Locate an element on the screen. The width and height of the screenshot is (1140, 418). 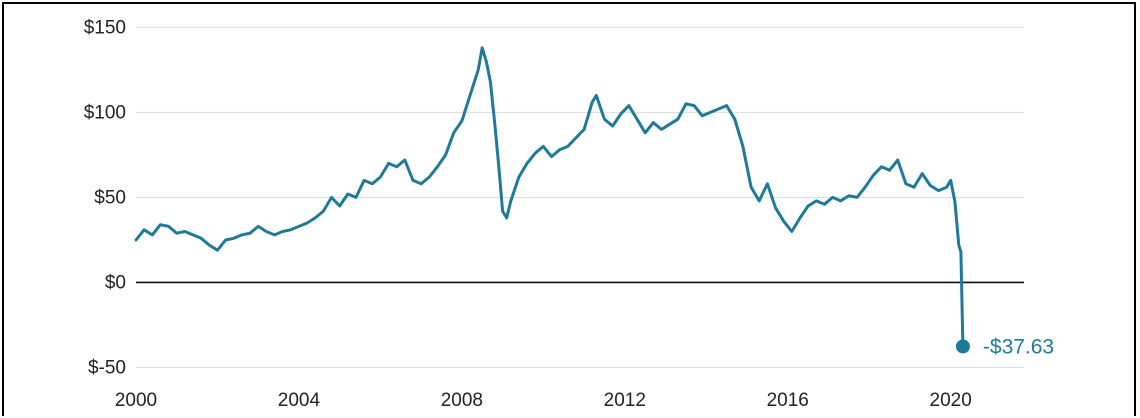
end-point-marker is located at coordinates (962, 346).